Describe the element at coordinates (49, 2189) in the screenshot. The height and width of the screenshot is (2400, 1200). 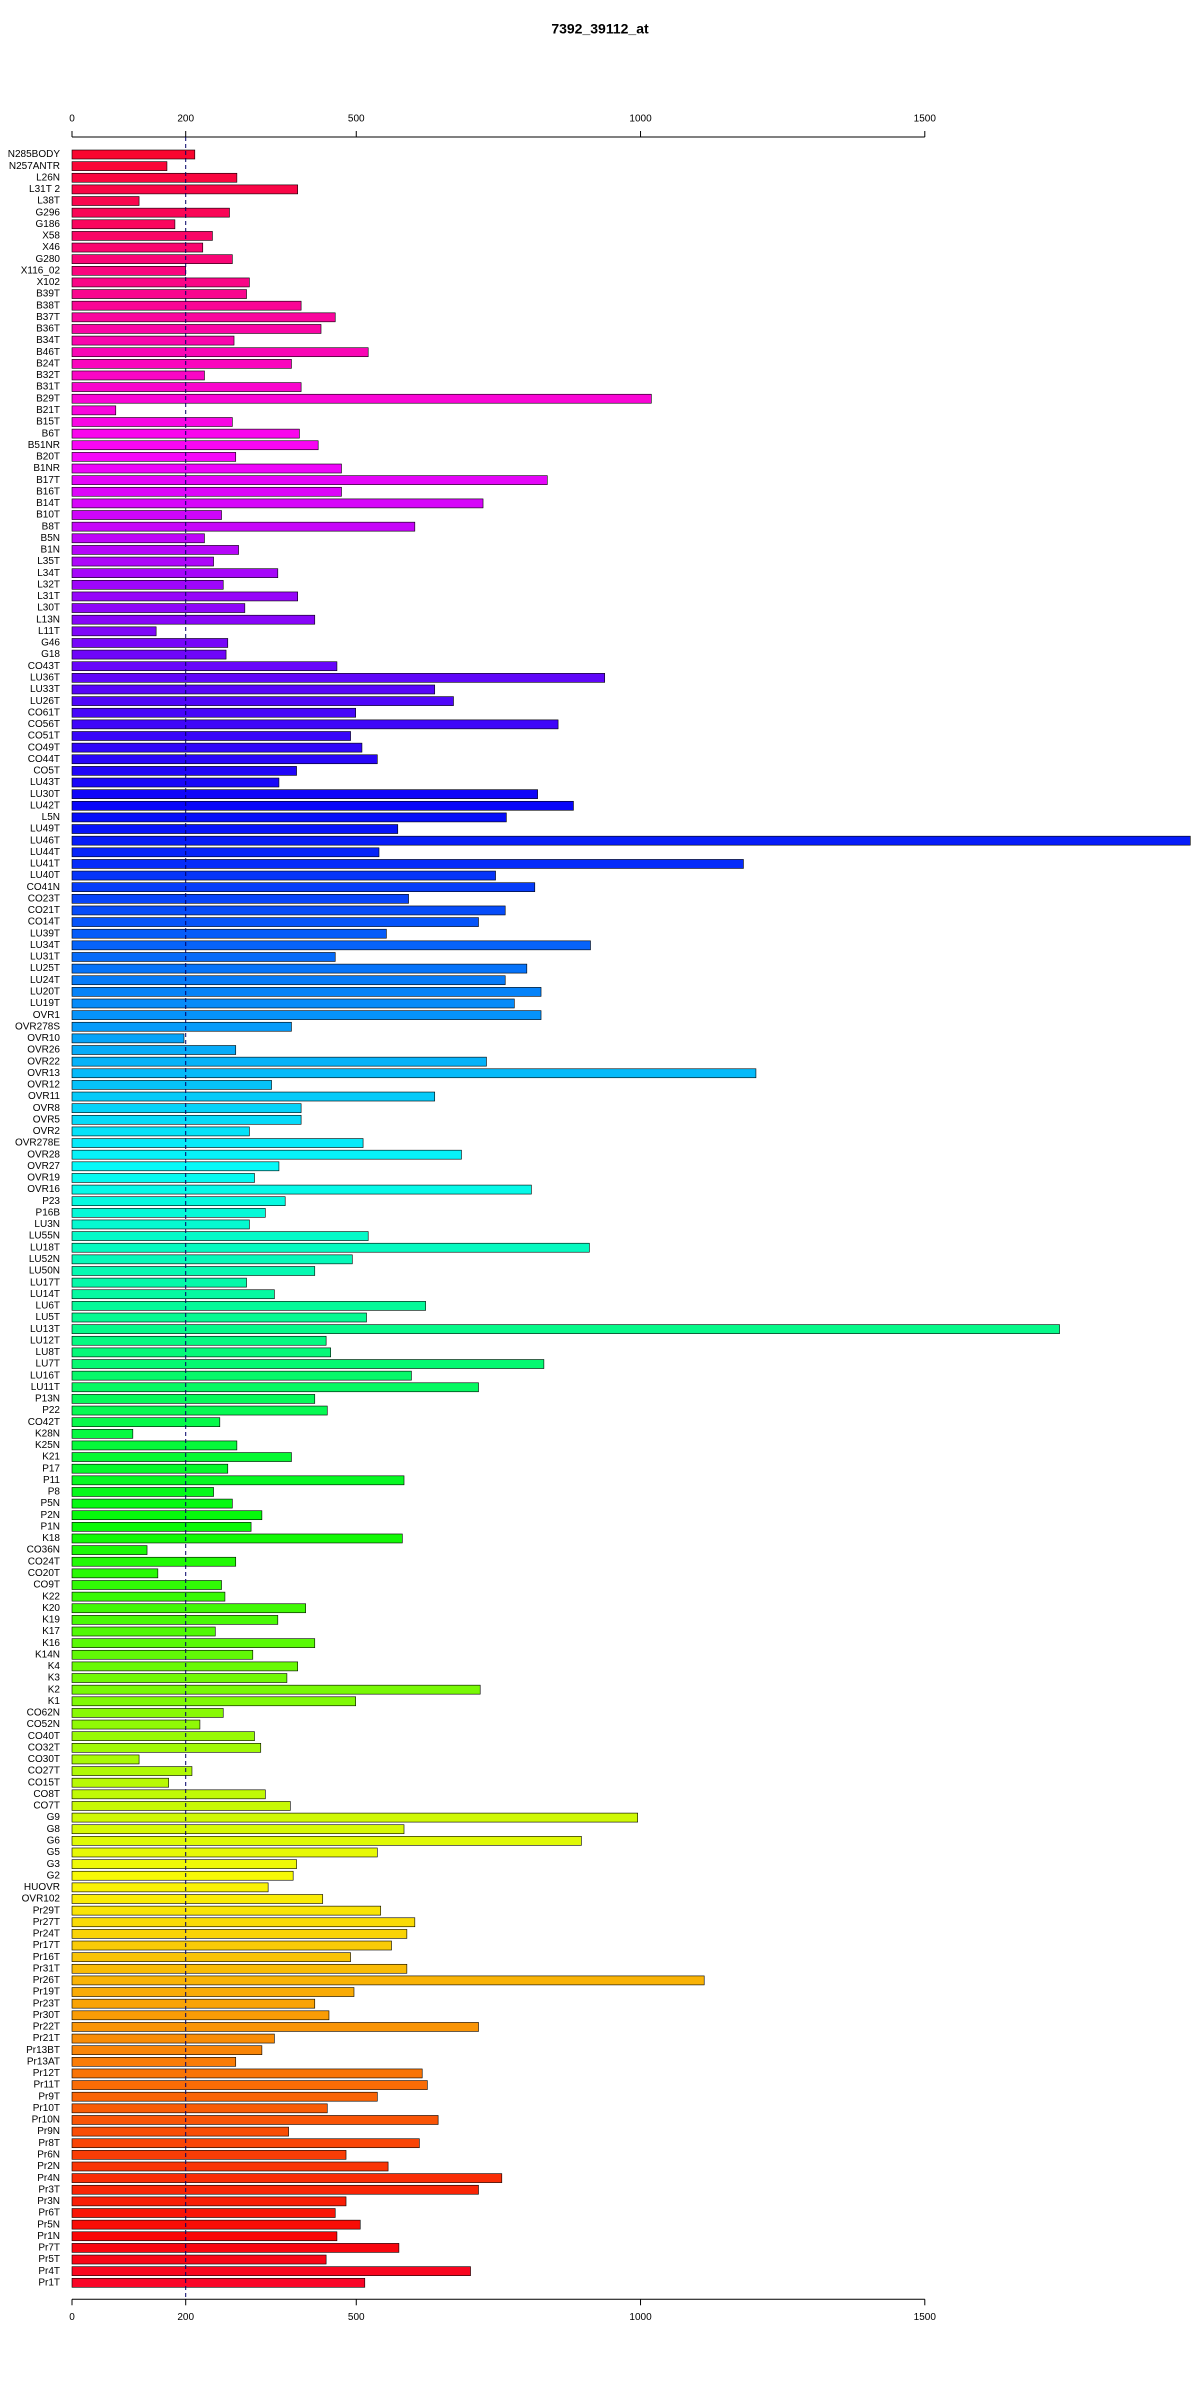
I see `category-label: Pr3T` at that location.